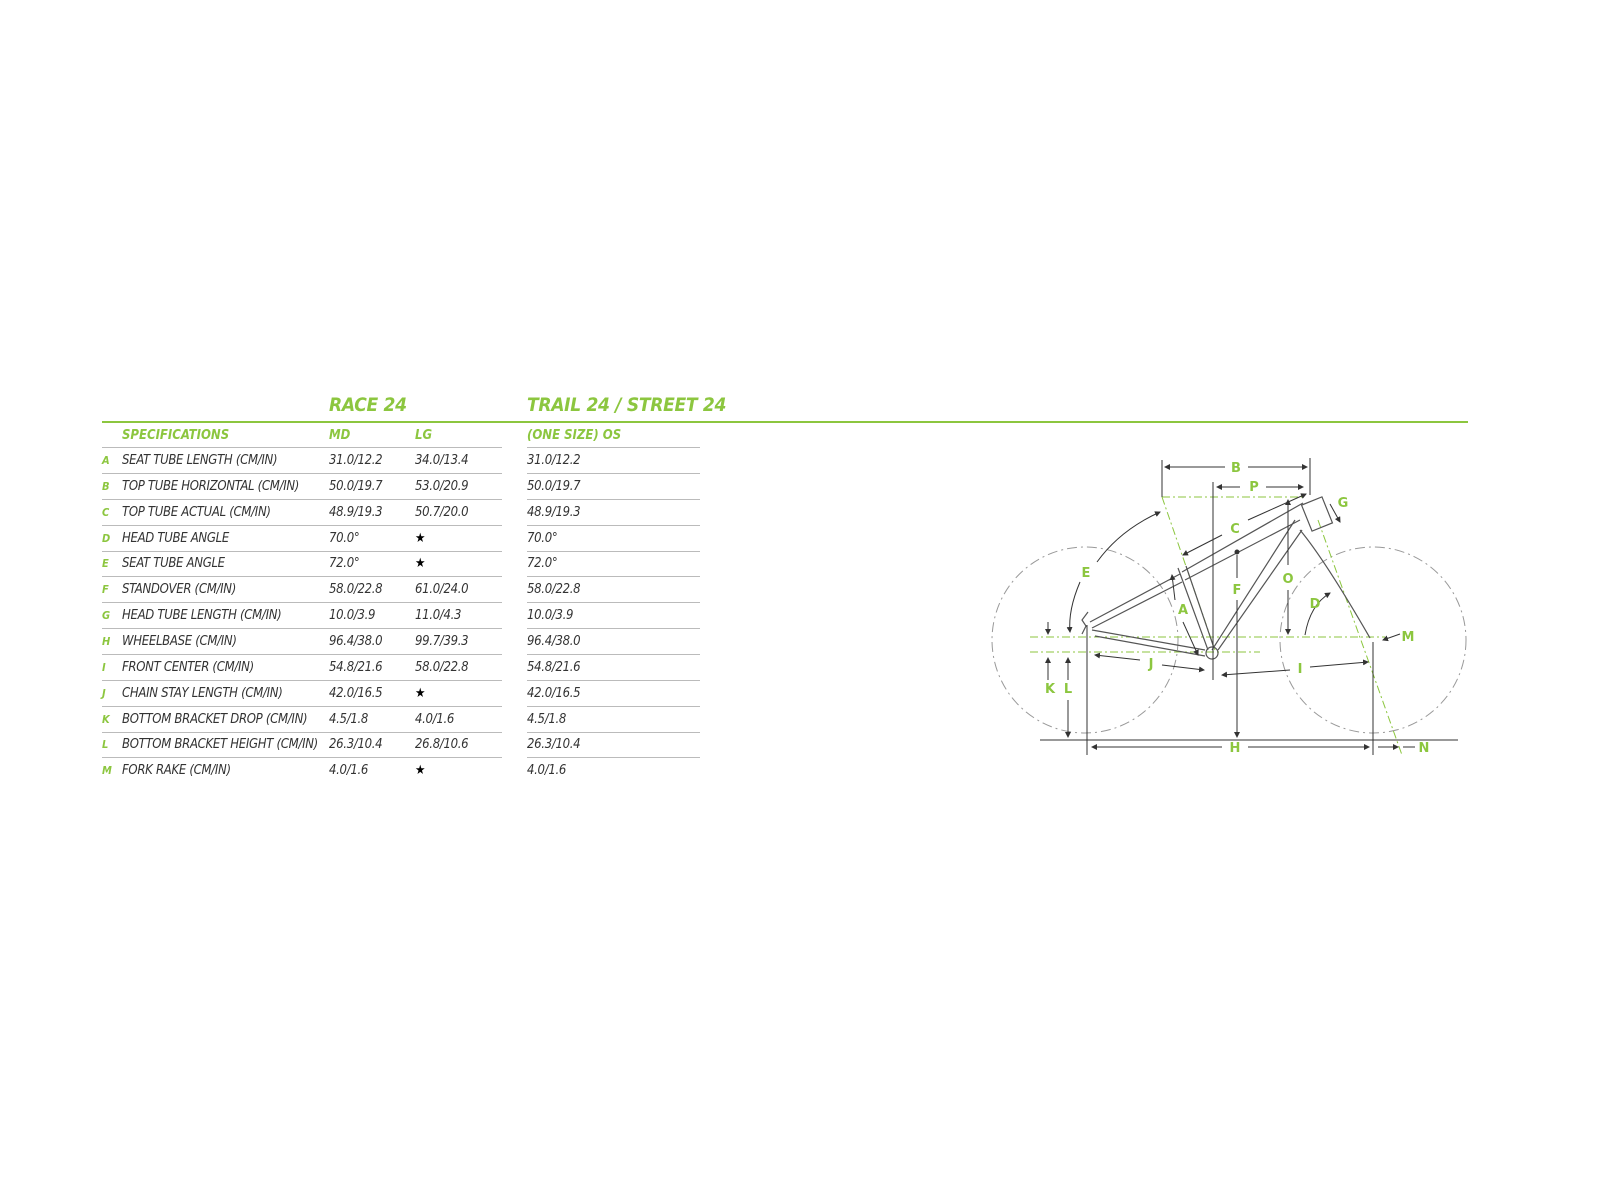 The height and width of the screenshot is (1200, 1600). I want to click on dimension-label-p: P, so click(1254, 487).